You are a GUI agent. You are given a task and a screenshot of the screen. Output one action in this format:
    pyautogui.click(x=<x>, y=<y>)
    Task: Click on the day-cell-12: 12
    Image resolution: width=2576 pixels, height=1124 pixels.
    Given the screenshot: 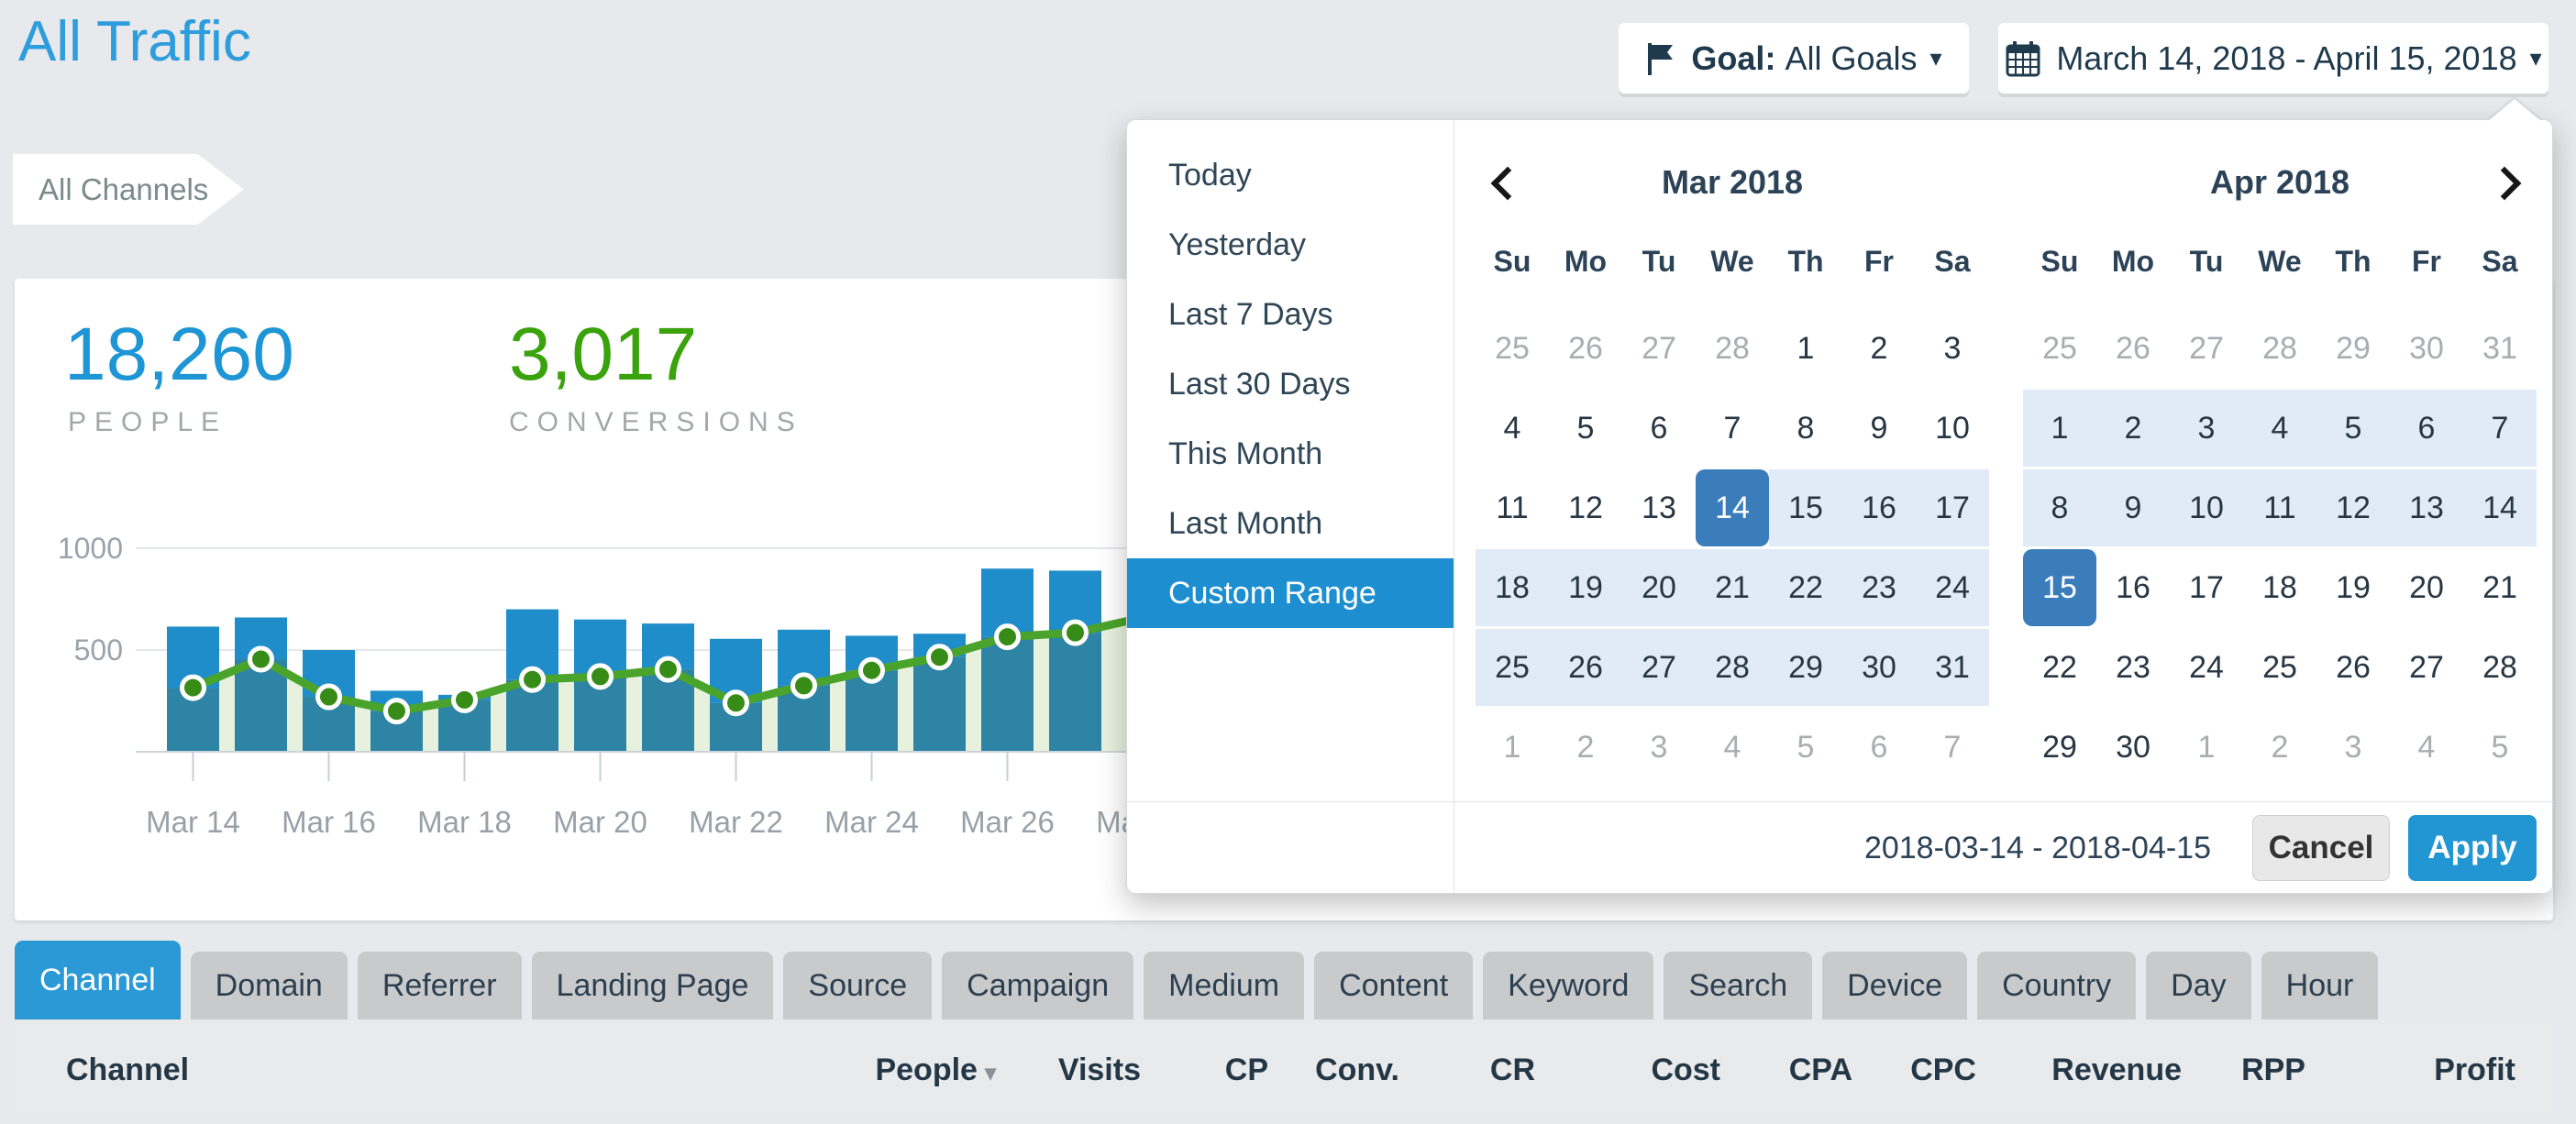 What is the action you would take?
    pyautogui.click(x=2353, y=508)
    